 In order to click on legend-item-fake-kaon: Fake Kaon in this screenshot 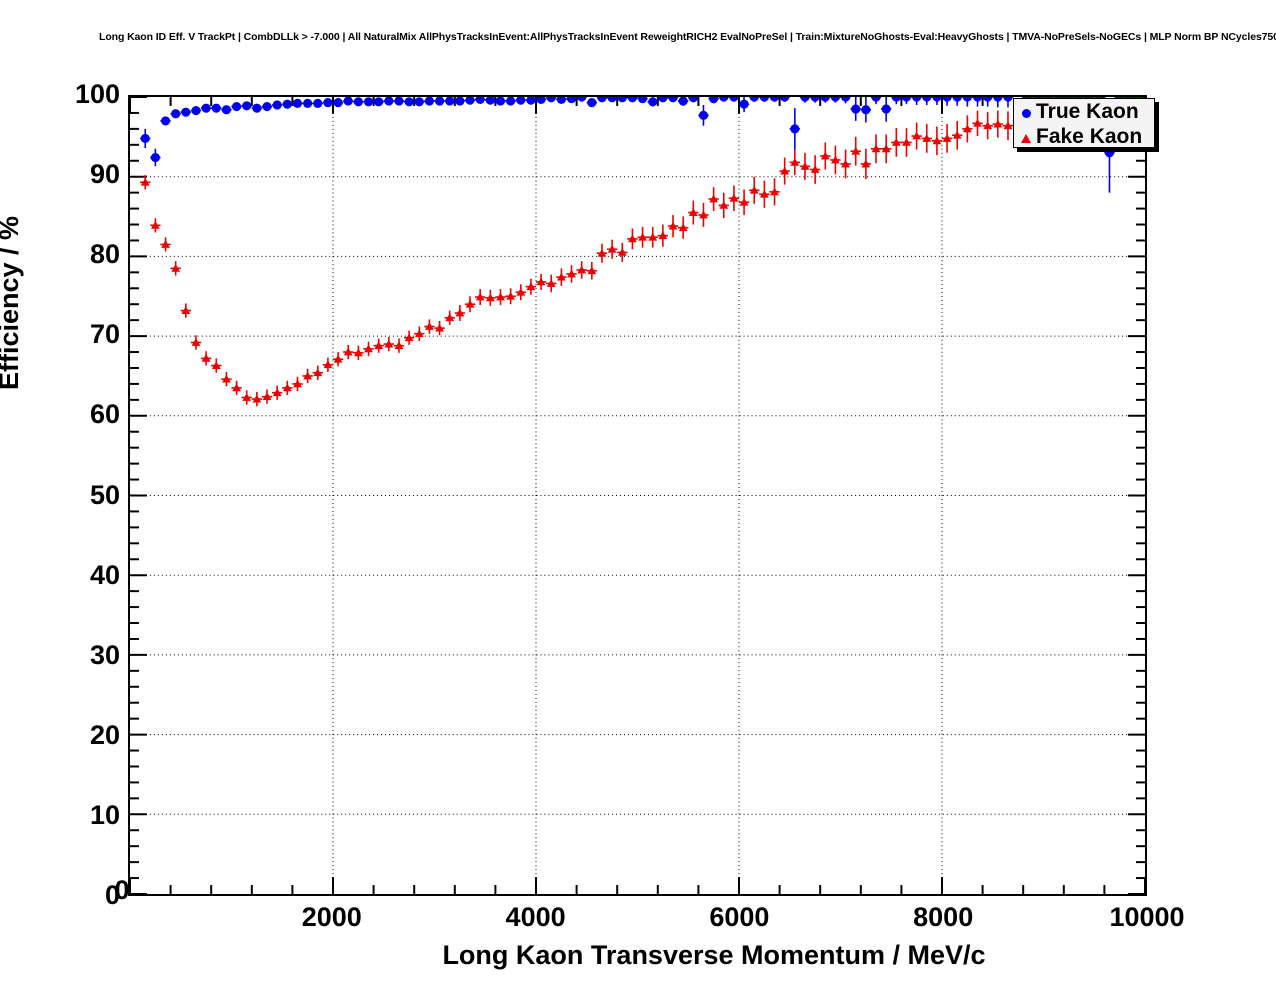, I will do `click(1084, 136)`.